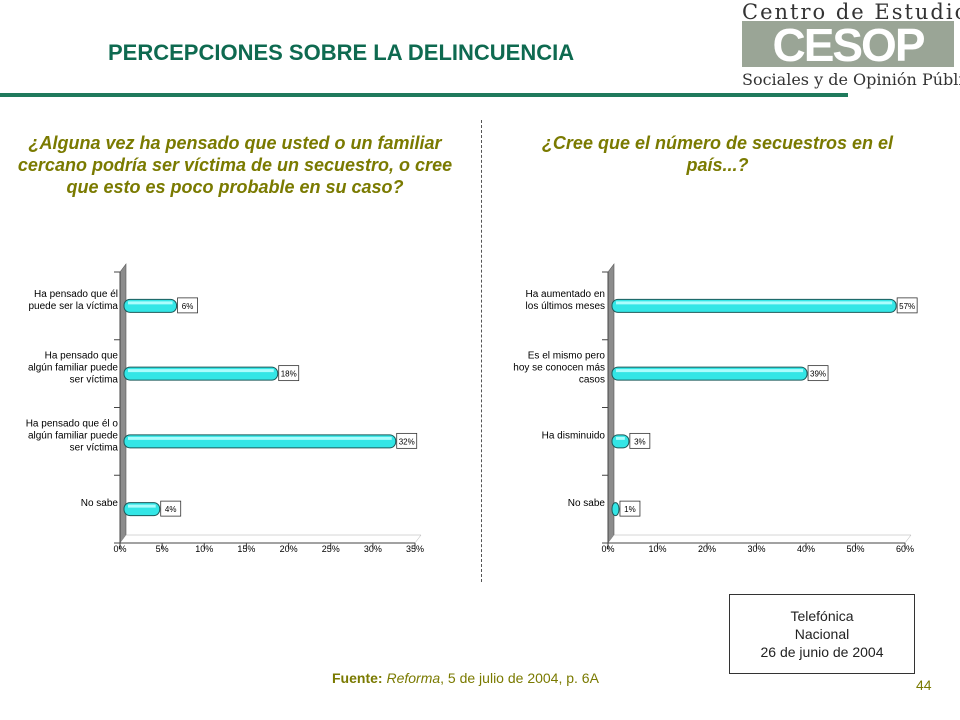 Image resolution: width=960 pixels, height=720 pixels. I want to click on category-label: Es el mismo pero, so click(567, 356).